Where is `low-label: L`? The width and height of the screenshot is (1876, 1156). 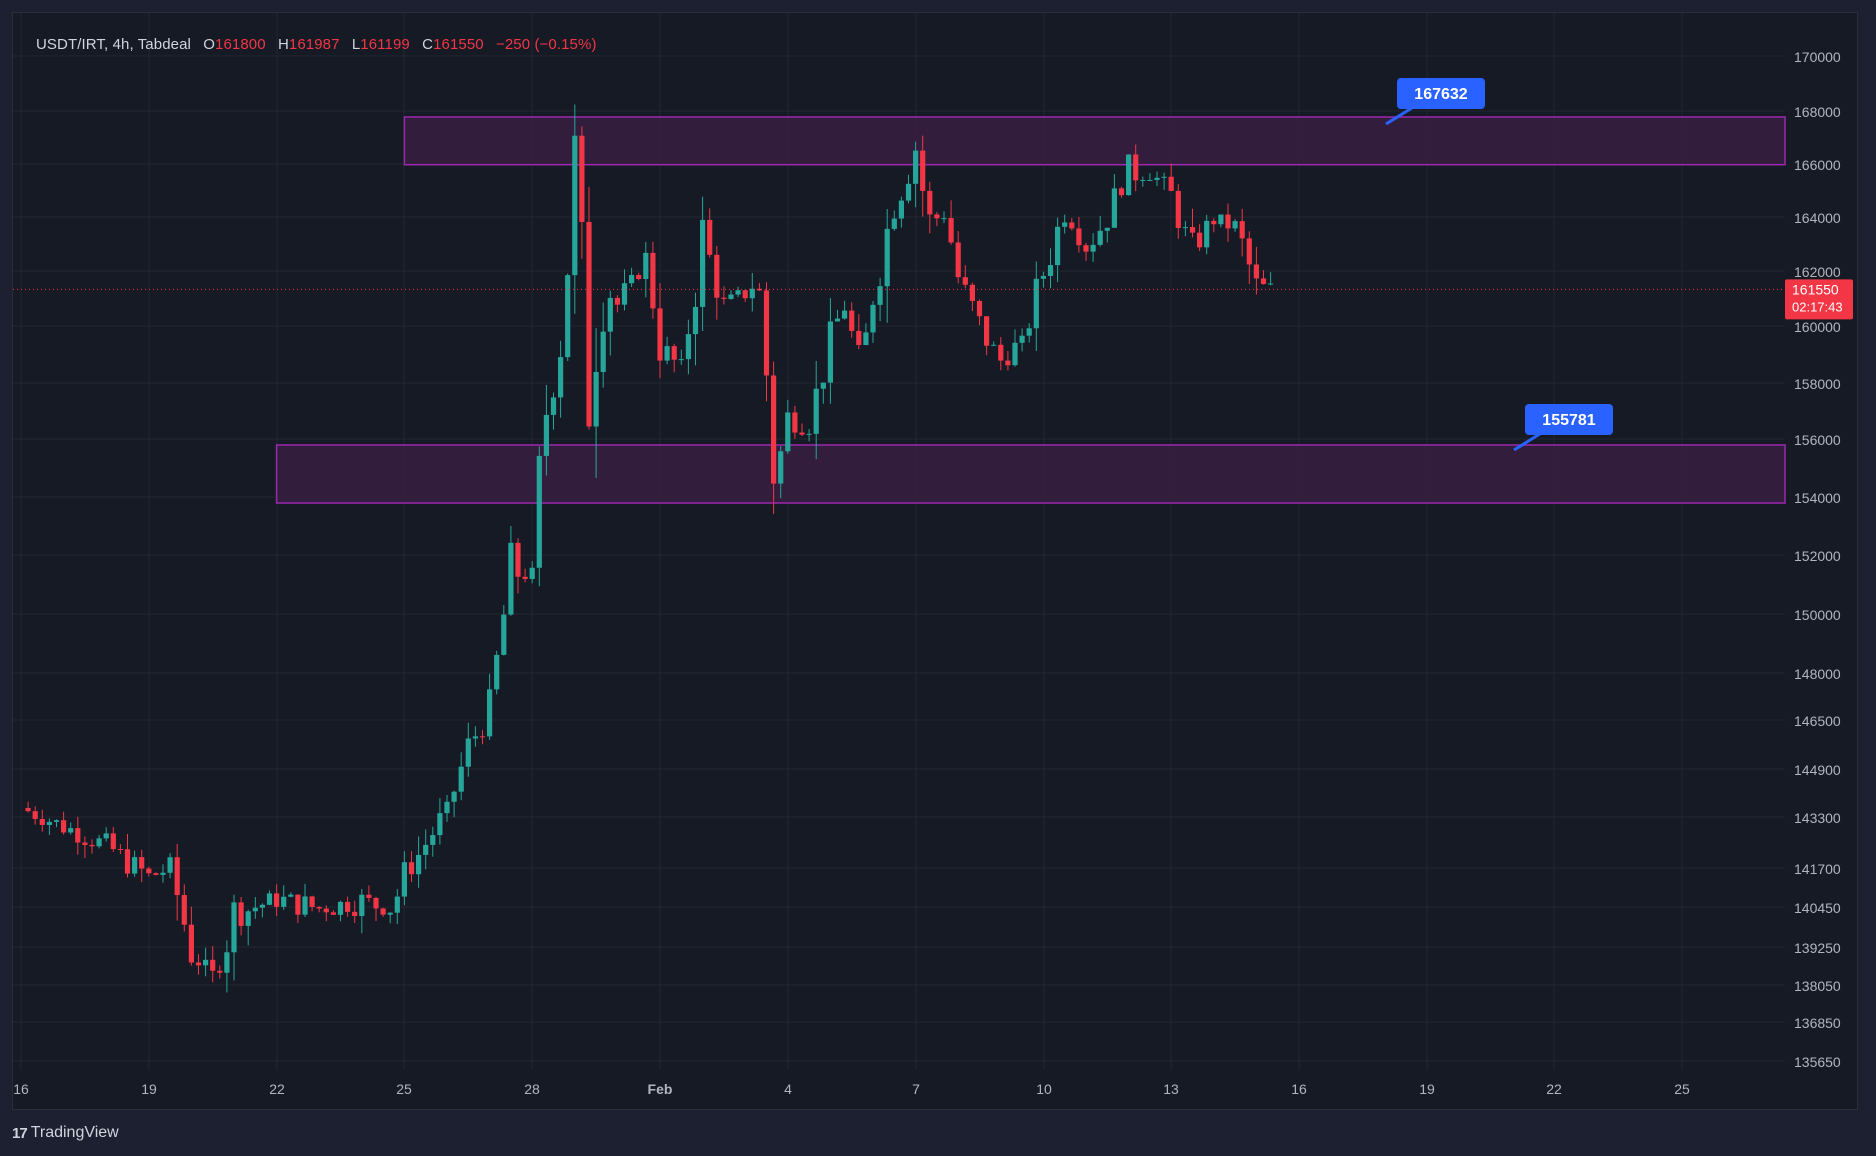
low-label: L is located at coordinates (356, 44).